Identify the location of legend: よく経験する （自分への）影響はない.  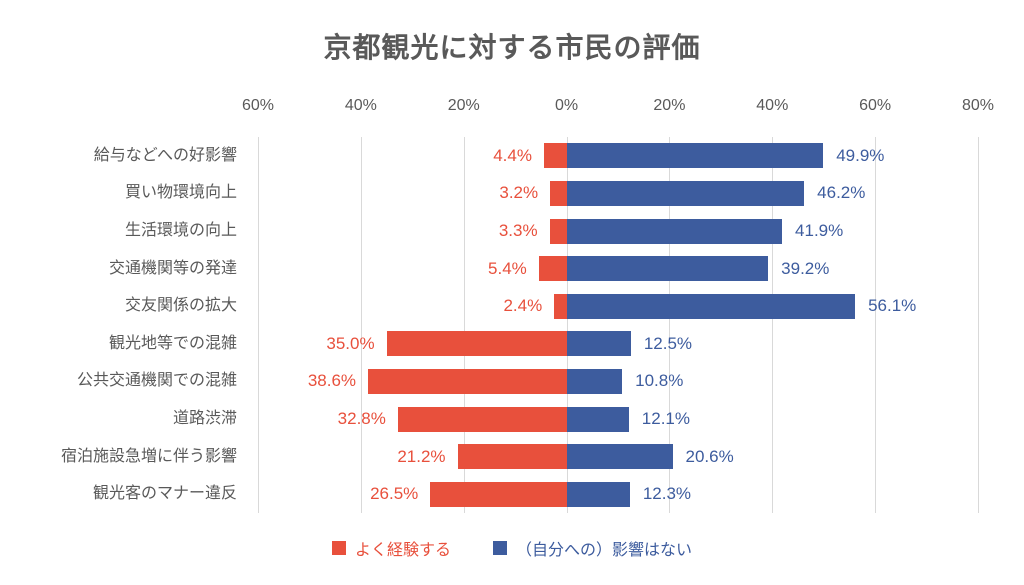
(512, 548).